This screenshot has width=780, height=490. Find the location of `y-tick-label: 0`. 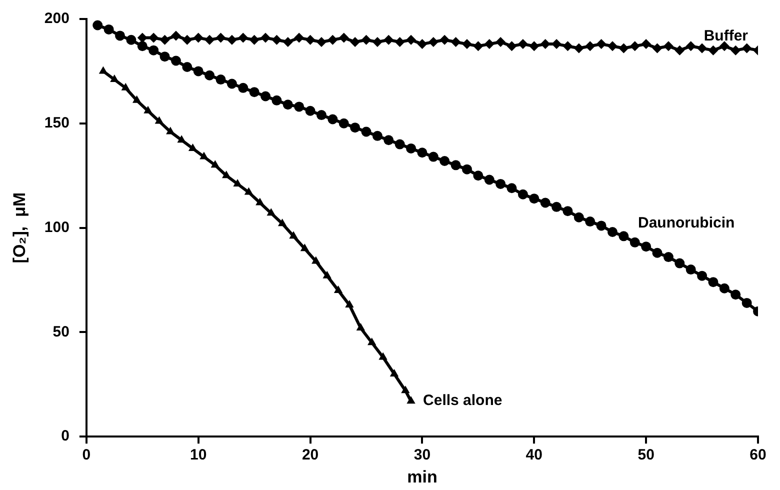

y-tick-label: 0 is located at coordinates (65, 436).